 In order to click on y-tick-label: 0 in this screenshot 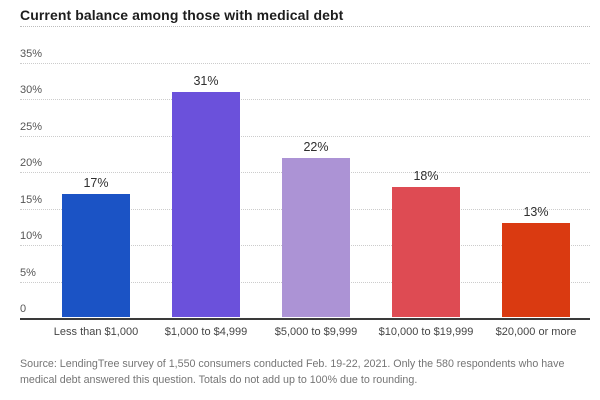, I will do `click(23, 309)`.